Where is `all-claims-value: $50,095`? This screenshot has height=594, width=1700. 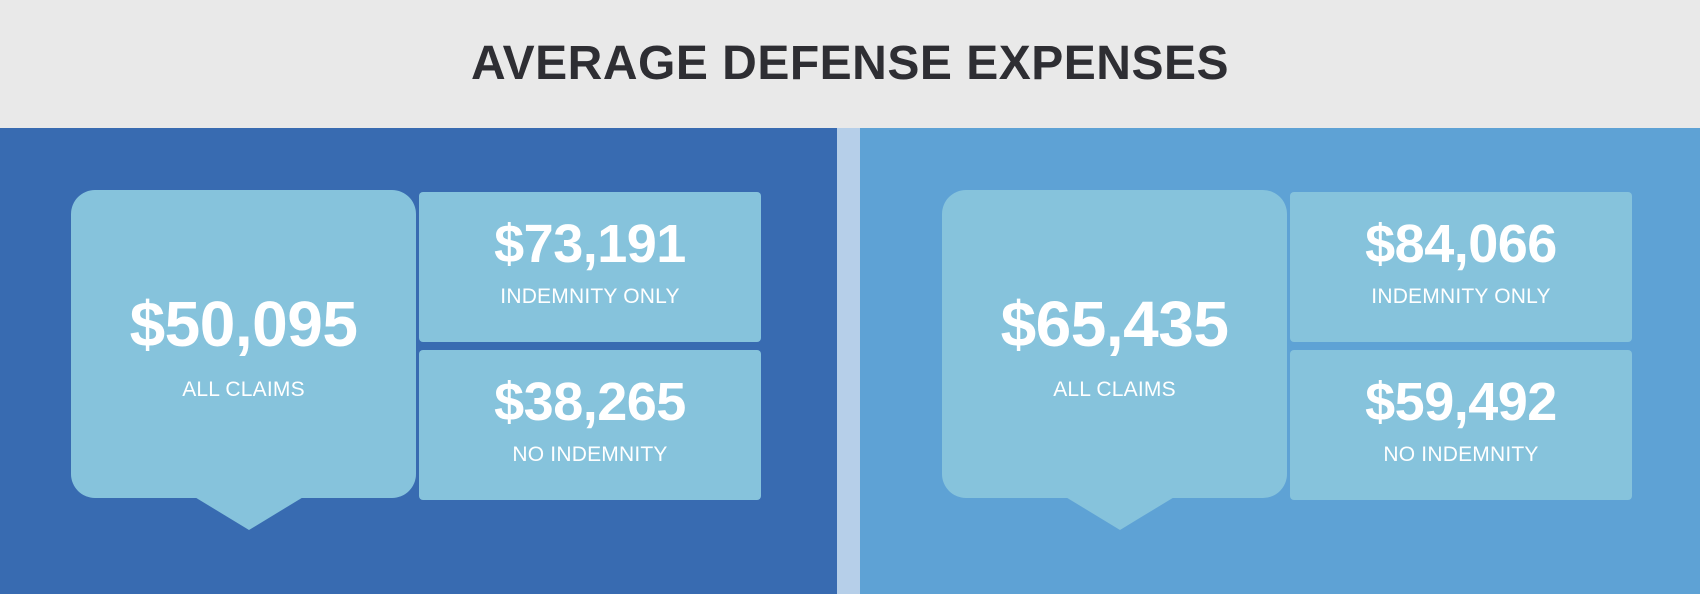
all-claims-value: $50,095 is located at coordinates (243, 324).